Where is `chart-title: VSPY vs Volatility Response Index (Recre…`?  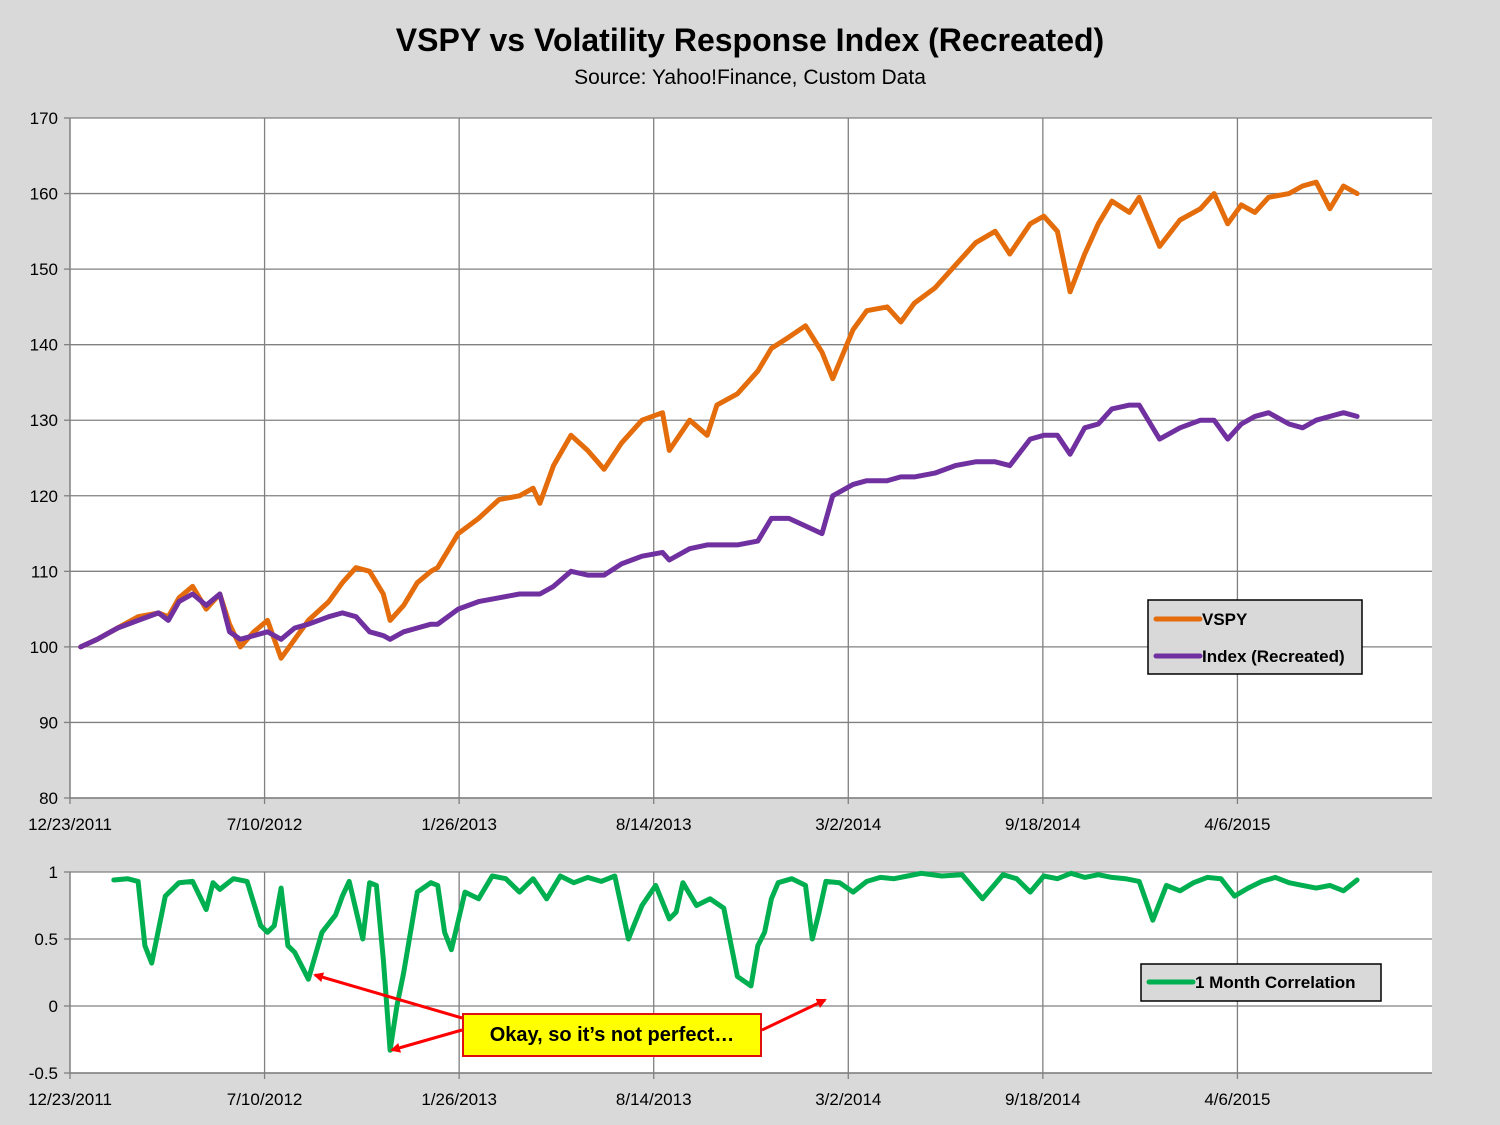 chart-title: VSPY vs Volatility Response Index (Recre… is located at coordinates (750, 40).